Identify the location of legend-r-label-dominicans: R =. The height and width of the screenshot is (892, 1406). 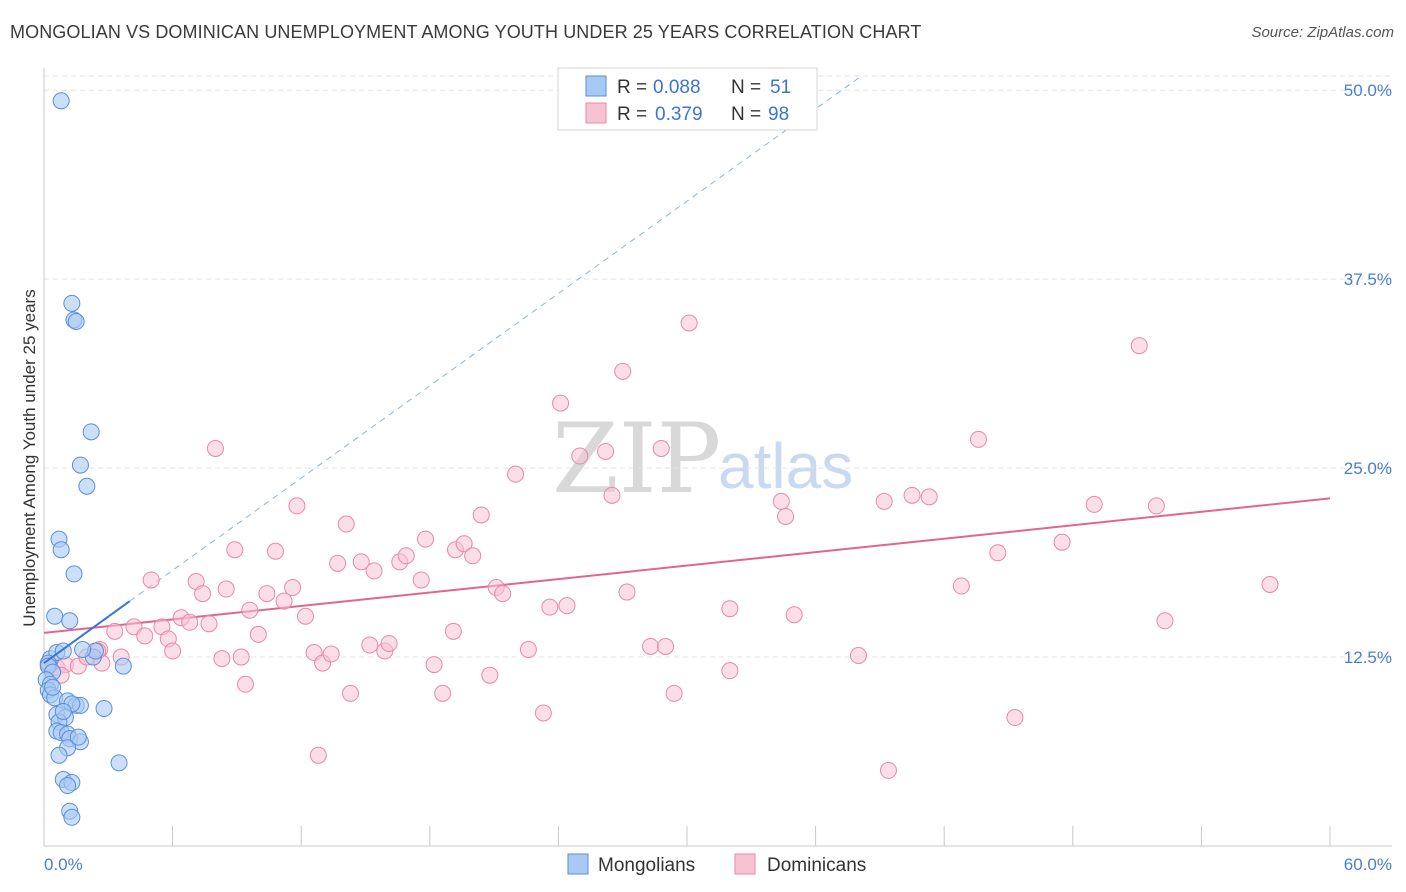
(632, 114).